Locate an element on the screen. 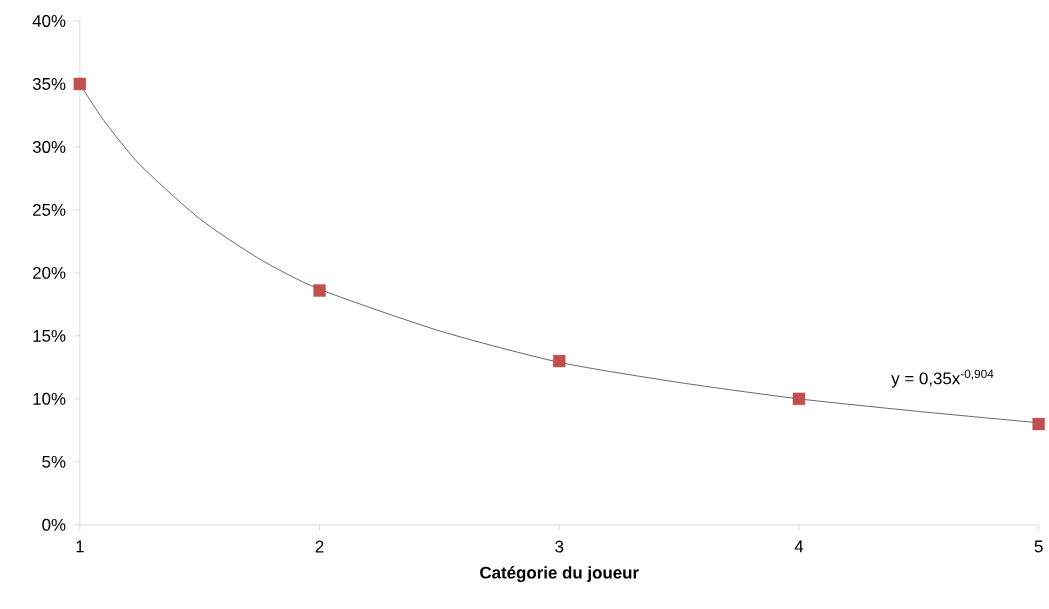 Image resolution: width=1049 pixels, height=609 pixels. x-tick-label: 4 is located at coordinates (799, 546).